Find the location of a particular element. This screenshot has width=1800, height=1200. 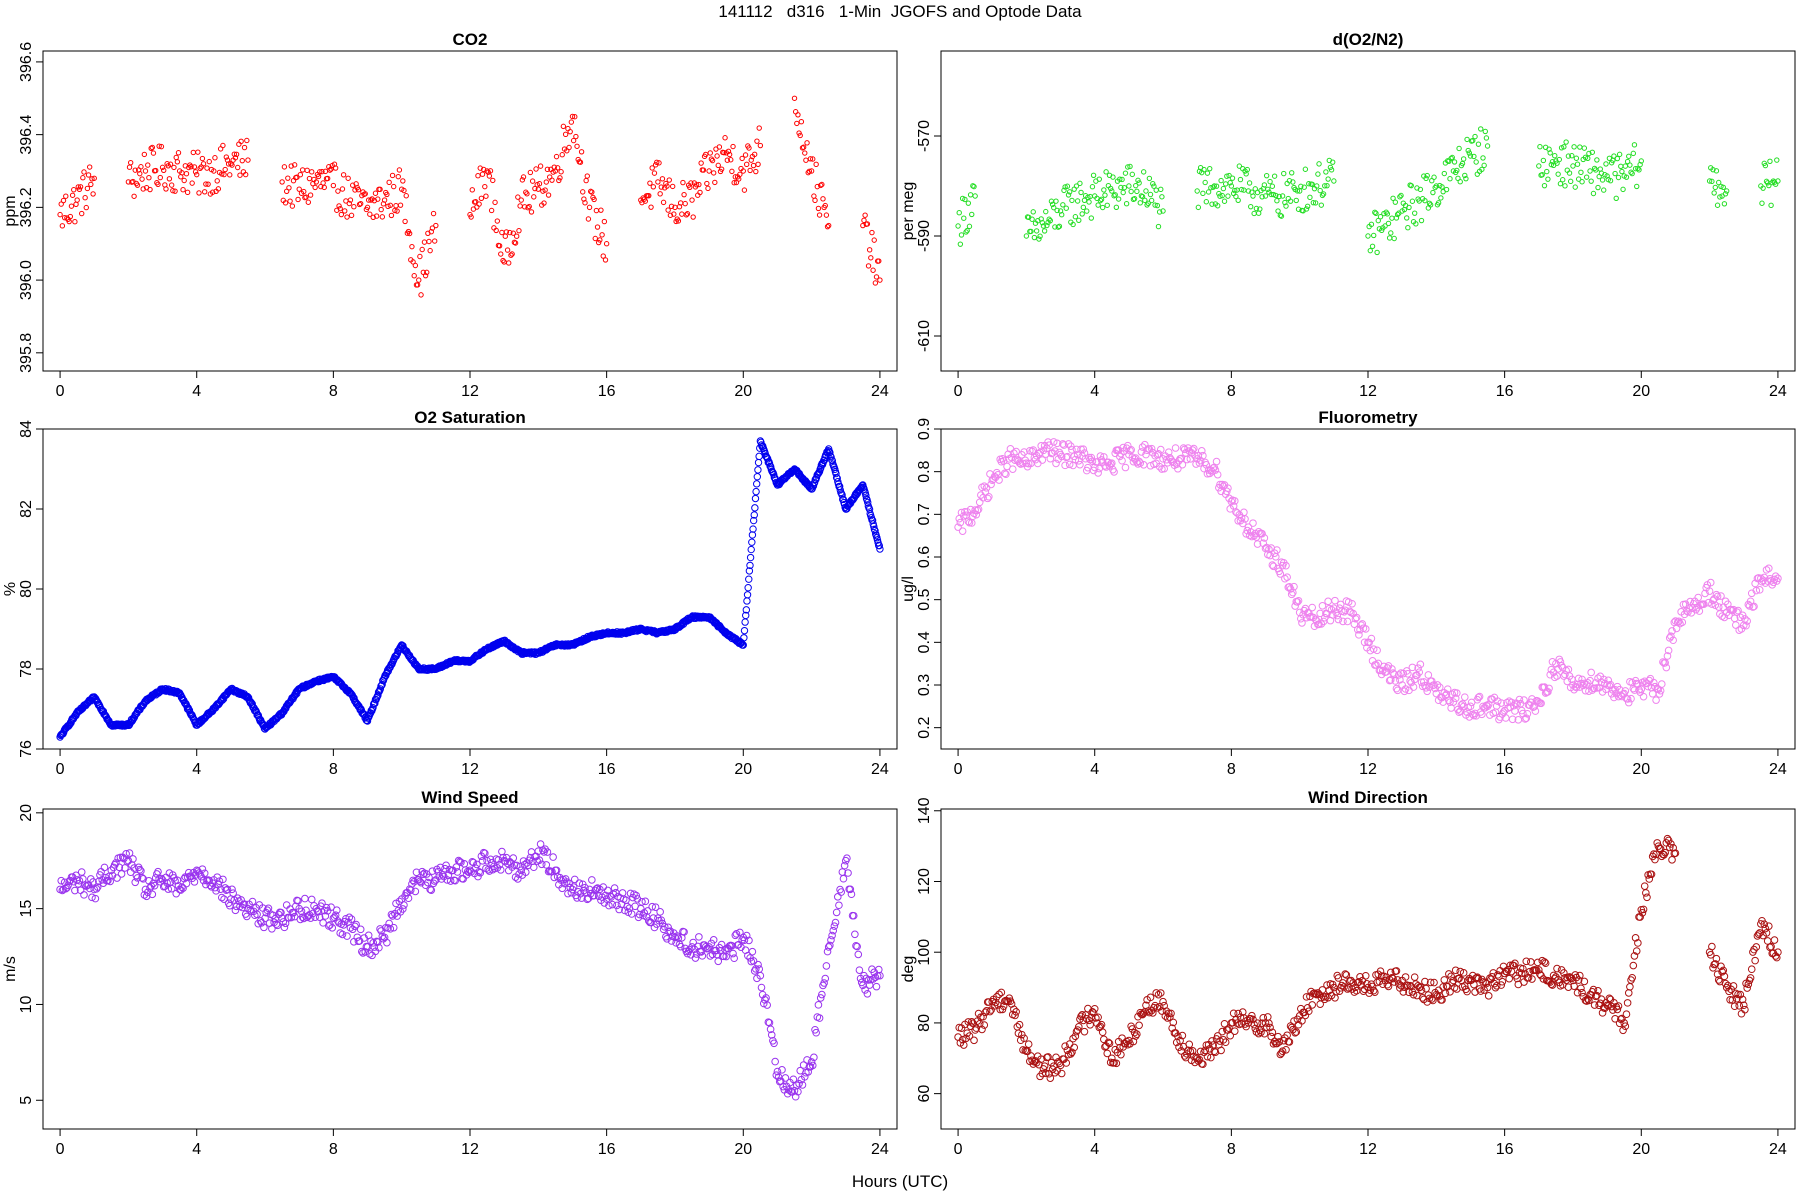

x-tick-label: 16 is located at coordinates (1505, 1149).